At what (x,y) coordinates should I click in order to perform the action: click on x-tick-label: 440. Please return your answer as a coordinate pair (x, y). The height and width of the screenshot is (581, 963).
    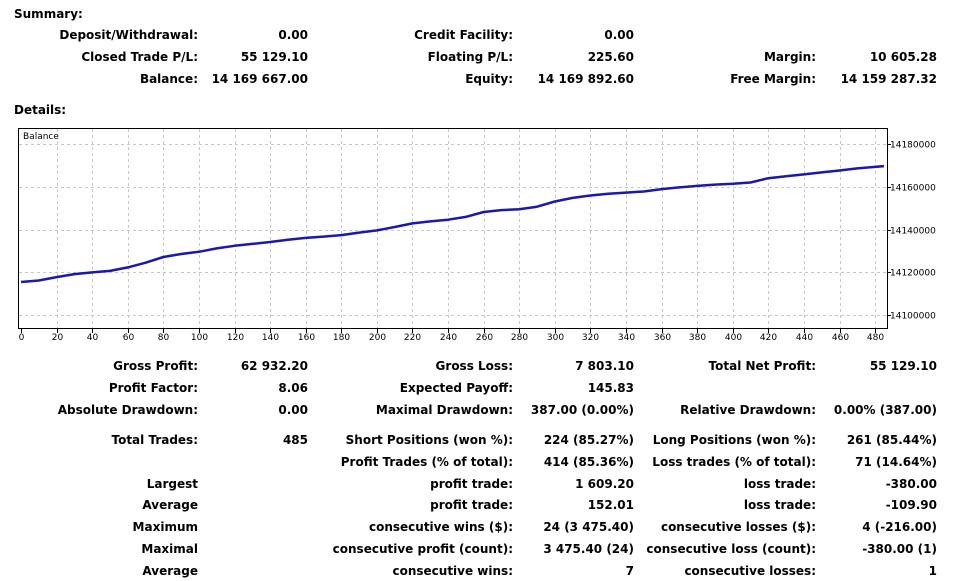
    Looking at the image, I should click on (804, 338).